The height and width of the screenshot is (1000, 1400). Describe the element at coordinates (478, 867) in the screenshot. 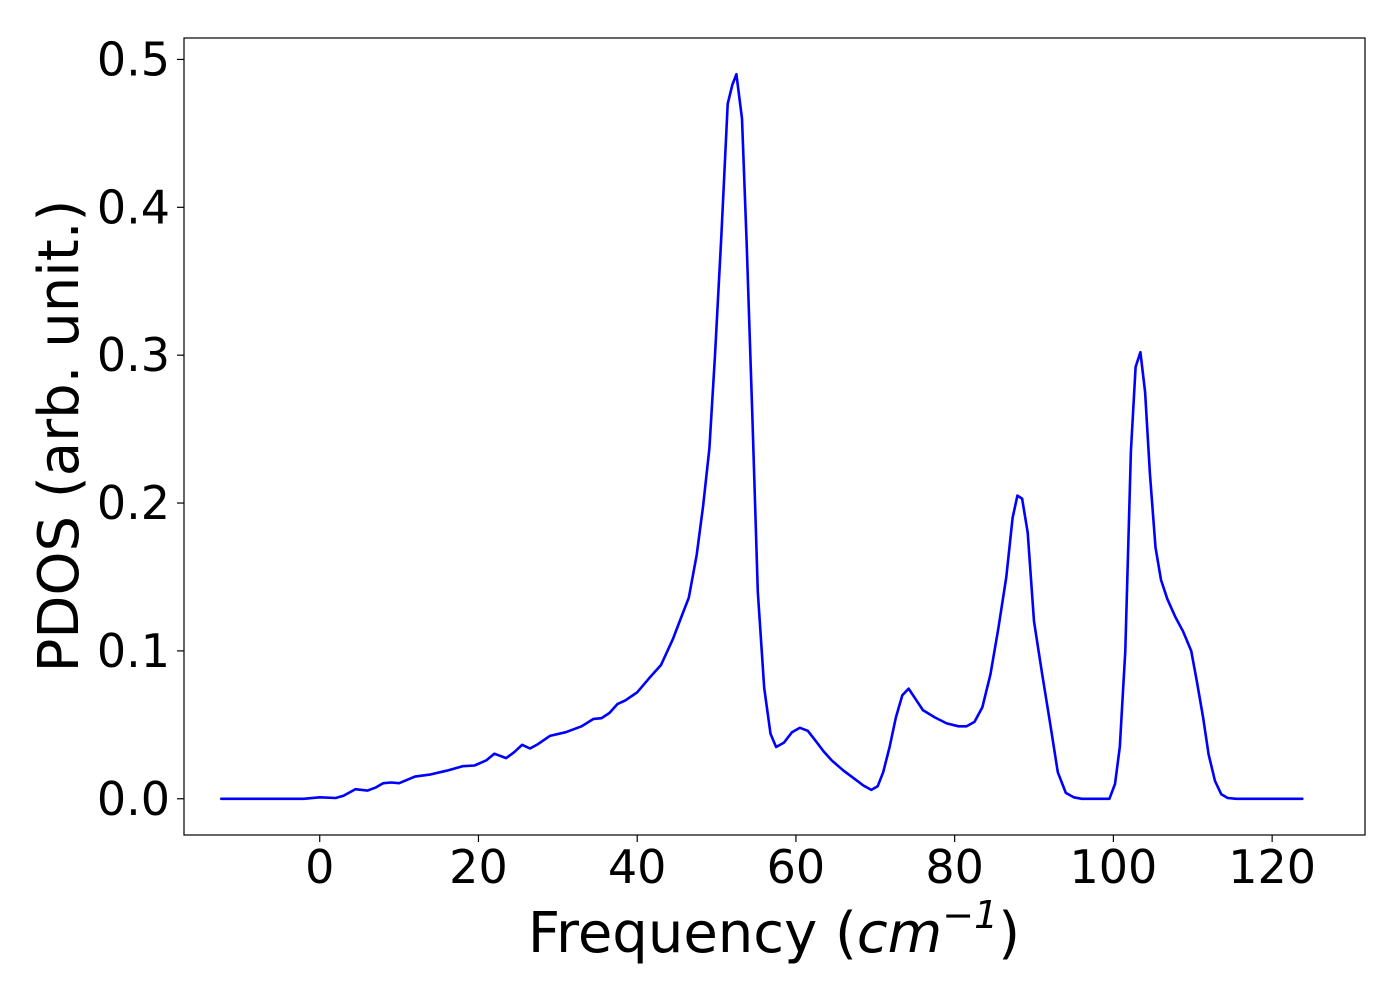

I see `x-tick-label: 20` at that location.